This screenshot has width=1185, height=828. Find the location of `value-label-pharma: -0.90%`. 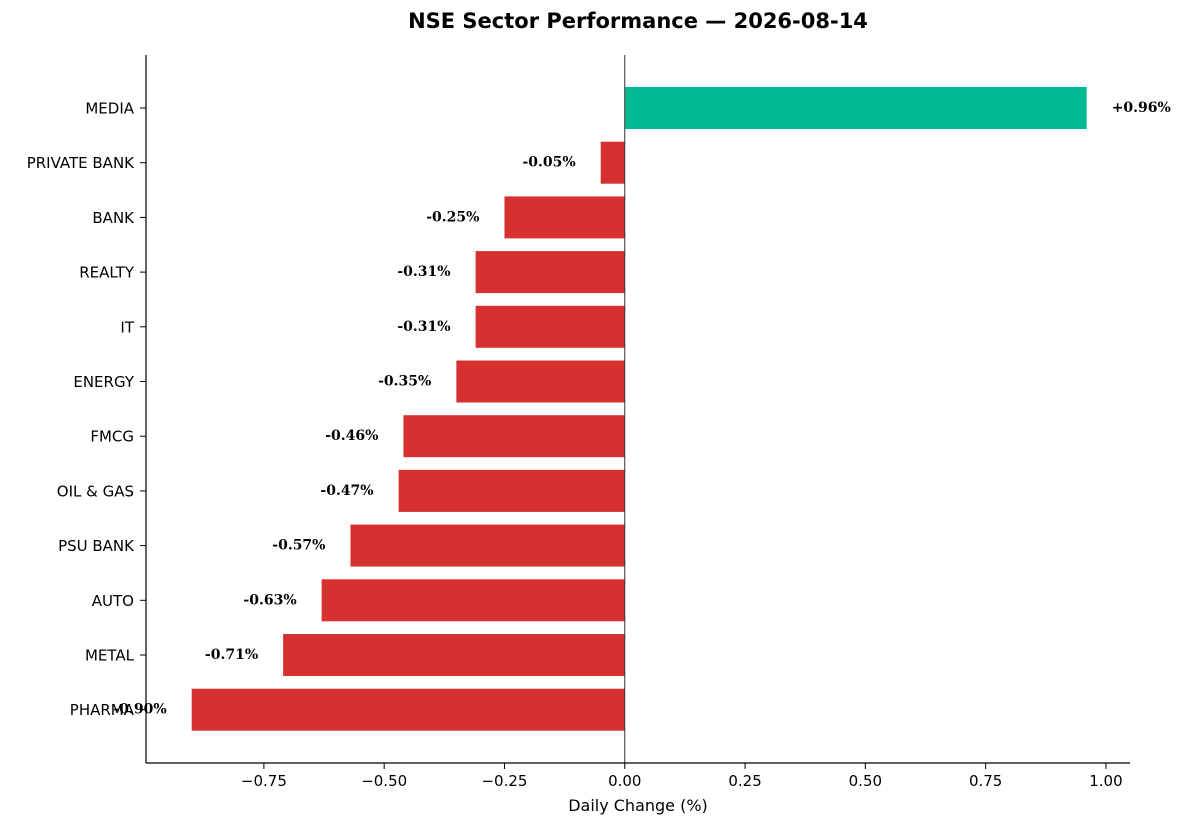

value-label-pharma: -0.90% is located at coordinates (139, 710).